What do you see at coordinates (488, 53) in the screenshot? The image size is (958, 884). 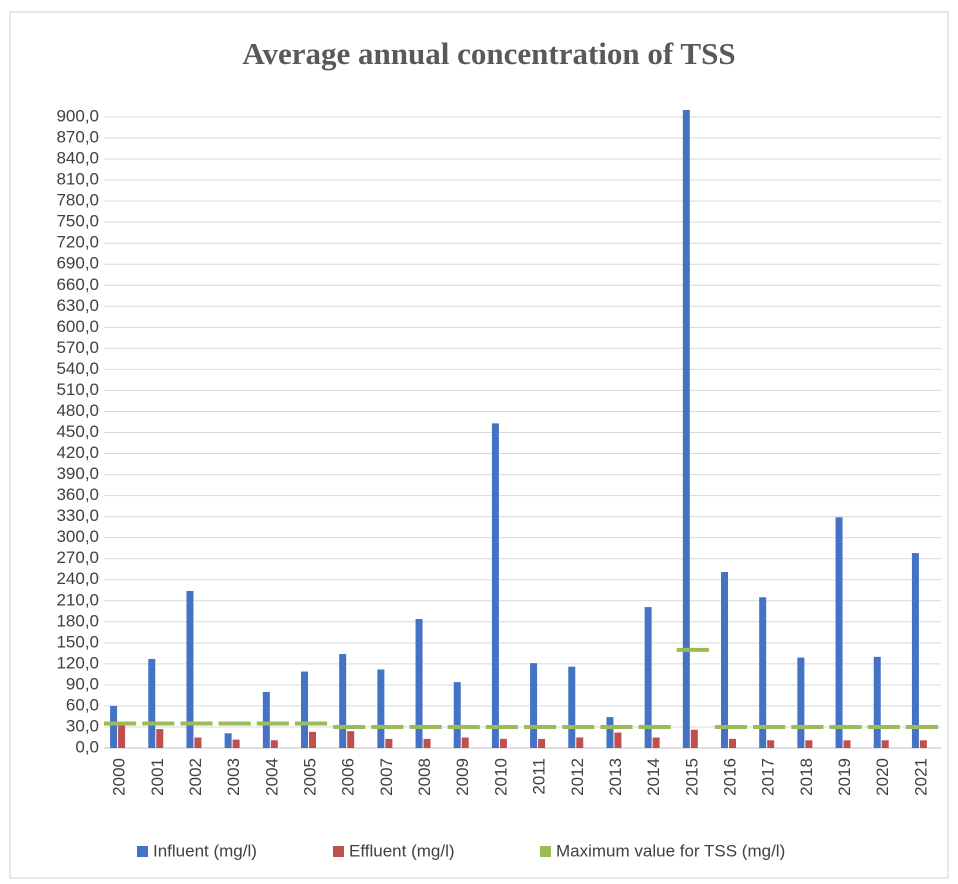 I see `chart-title: Average annual concentration of TSS` at bounding box center [488, 53].